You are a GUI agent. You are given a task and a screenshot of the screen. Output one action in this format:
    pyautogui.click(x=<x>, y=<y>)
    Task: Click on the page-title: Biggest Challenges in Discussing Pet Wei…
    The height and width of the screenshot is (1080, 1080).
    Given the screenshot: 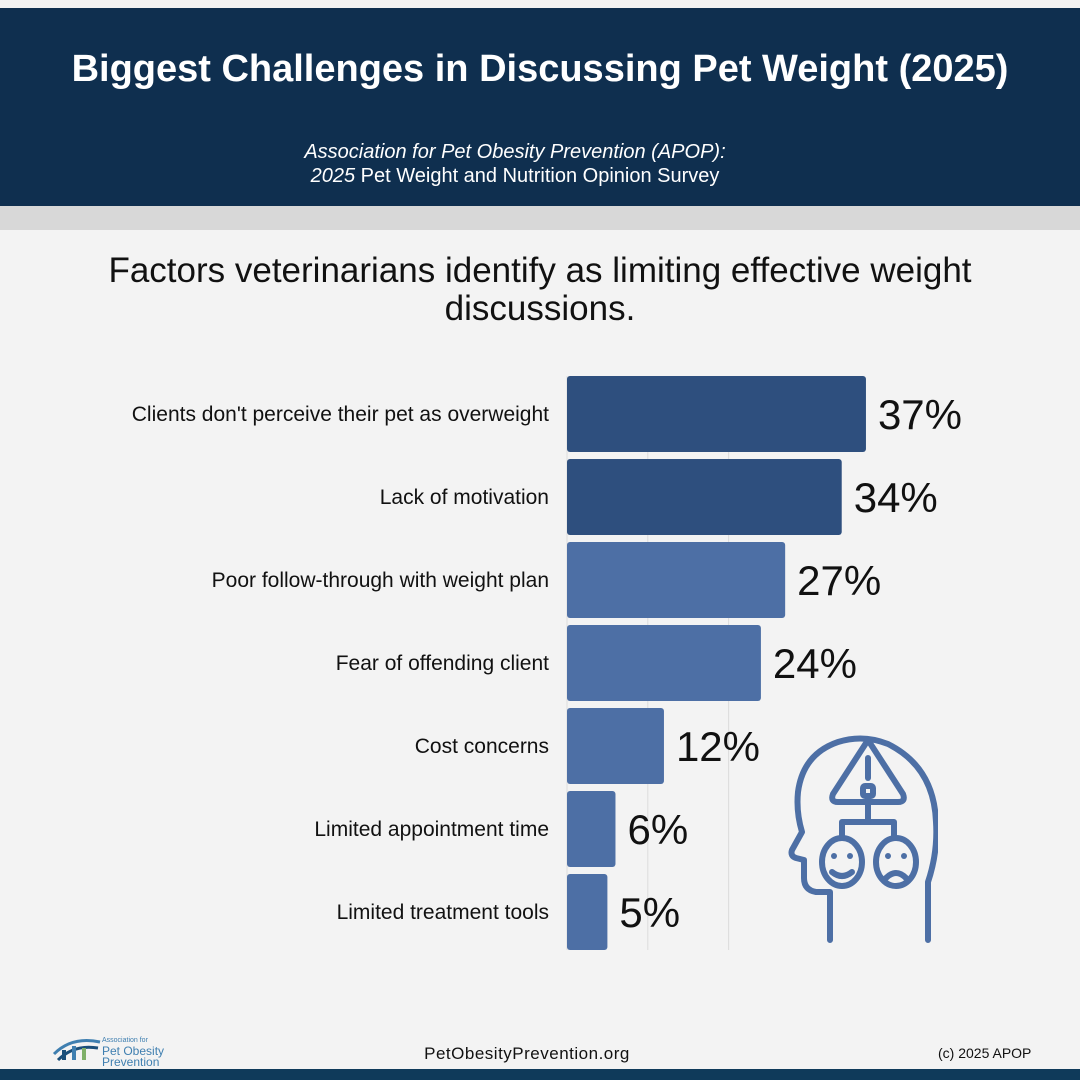 What is the action you would take?
    pyautogui.click(x=540, y=69)
    